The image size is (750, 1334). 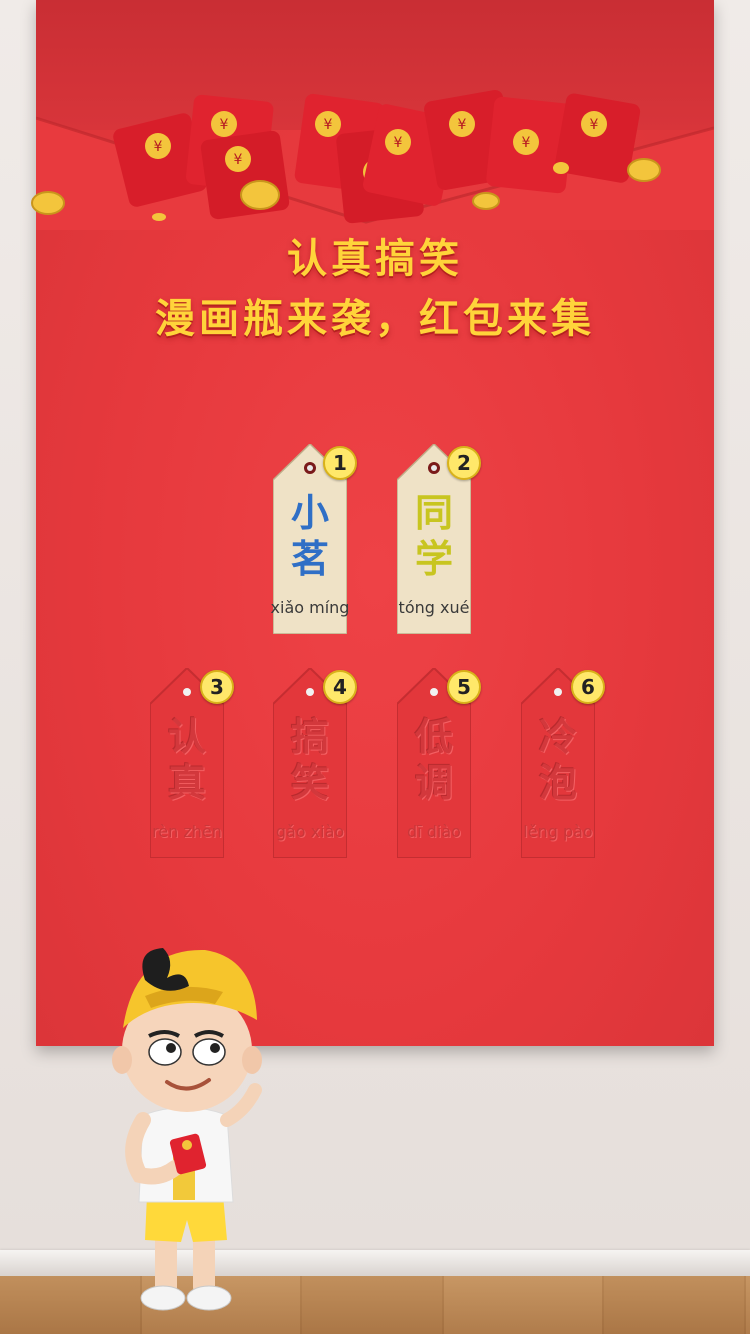 I want to click on tag-pinyin: tóng xué, so click(x=434, y=607).